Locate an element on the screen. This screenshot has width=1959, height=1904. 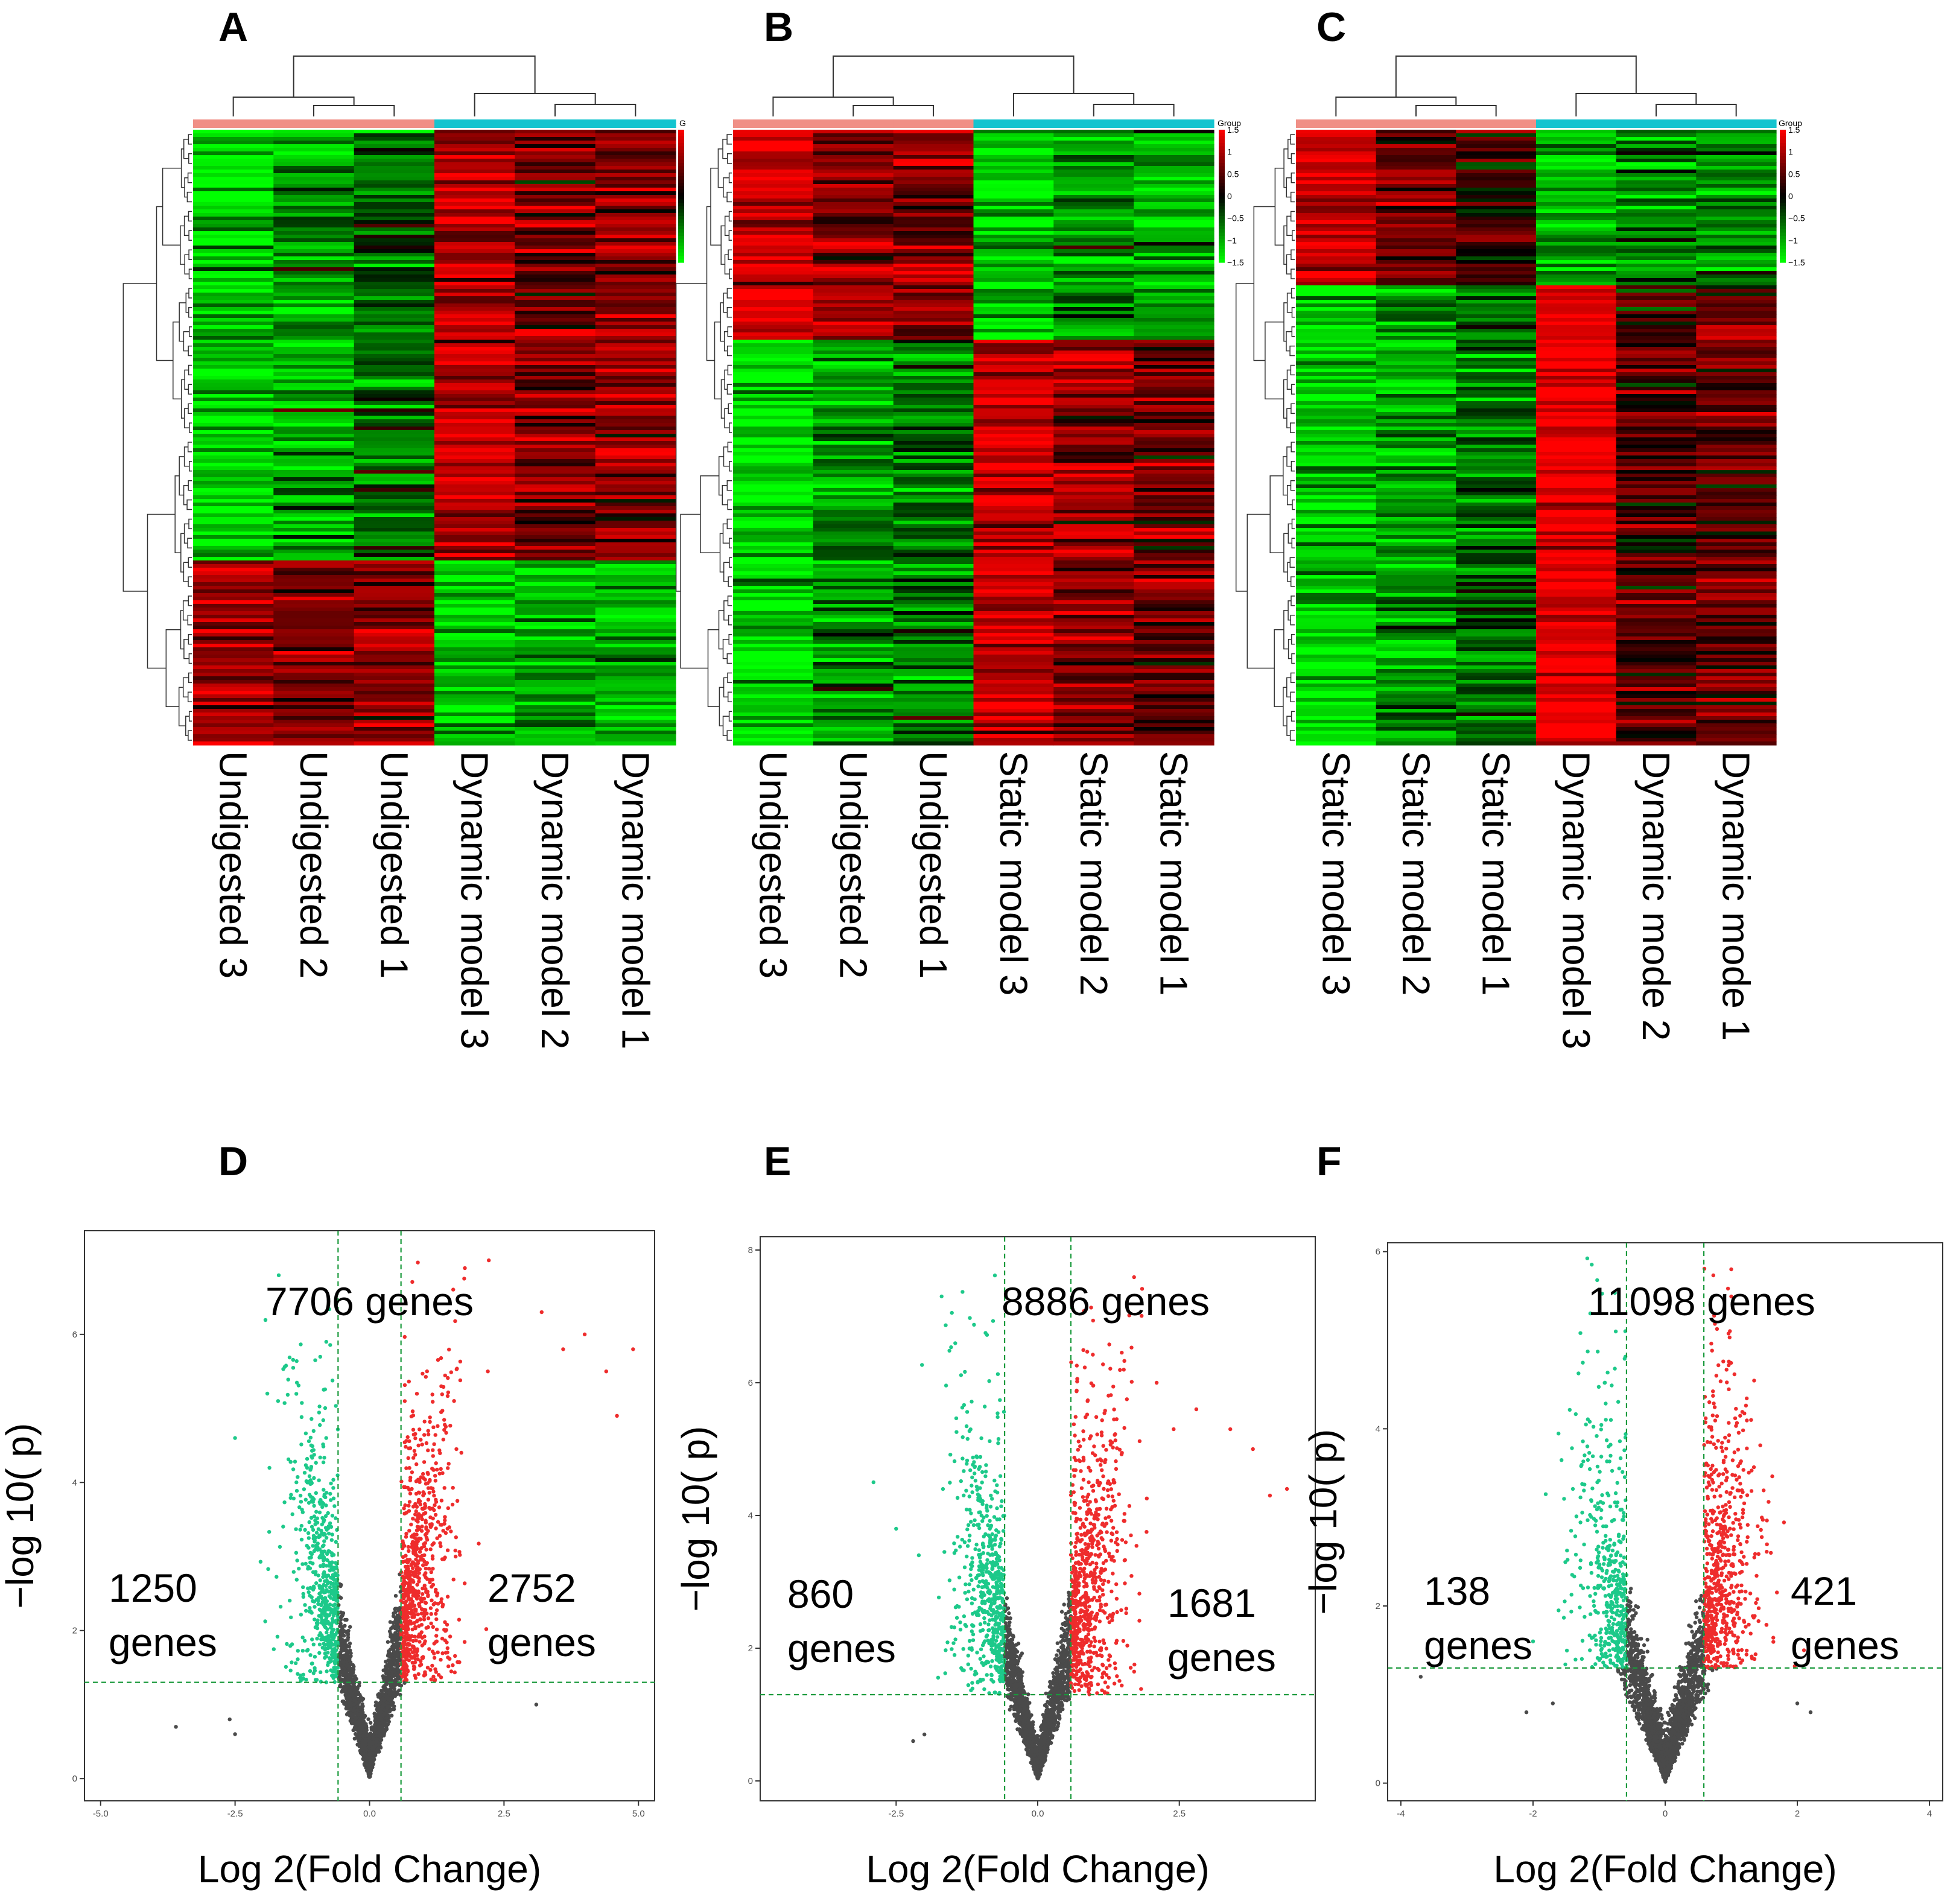
gene-point is located at coordinates (302, 1512).